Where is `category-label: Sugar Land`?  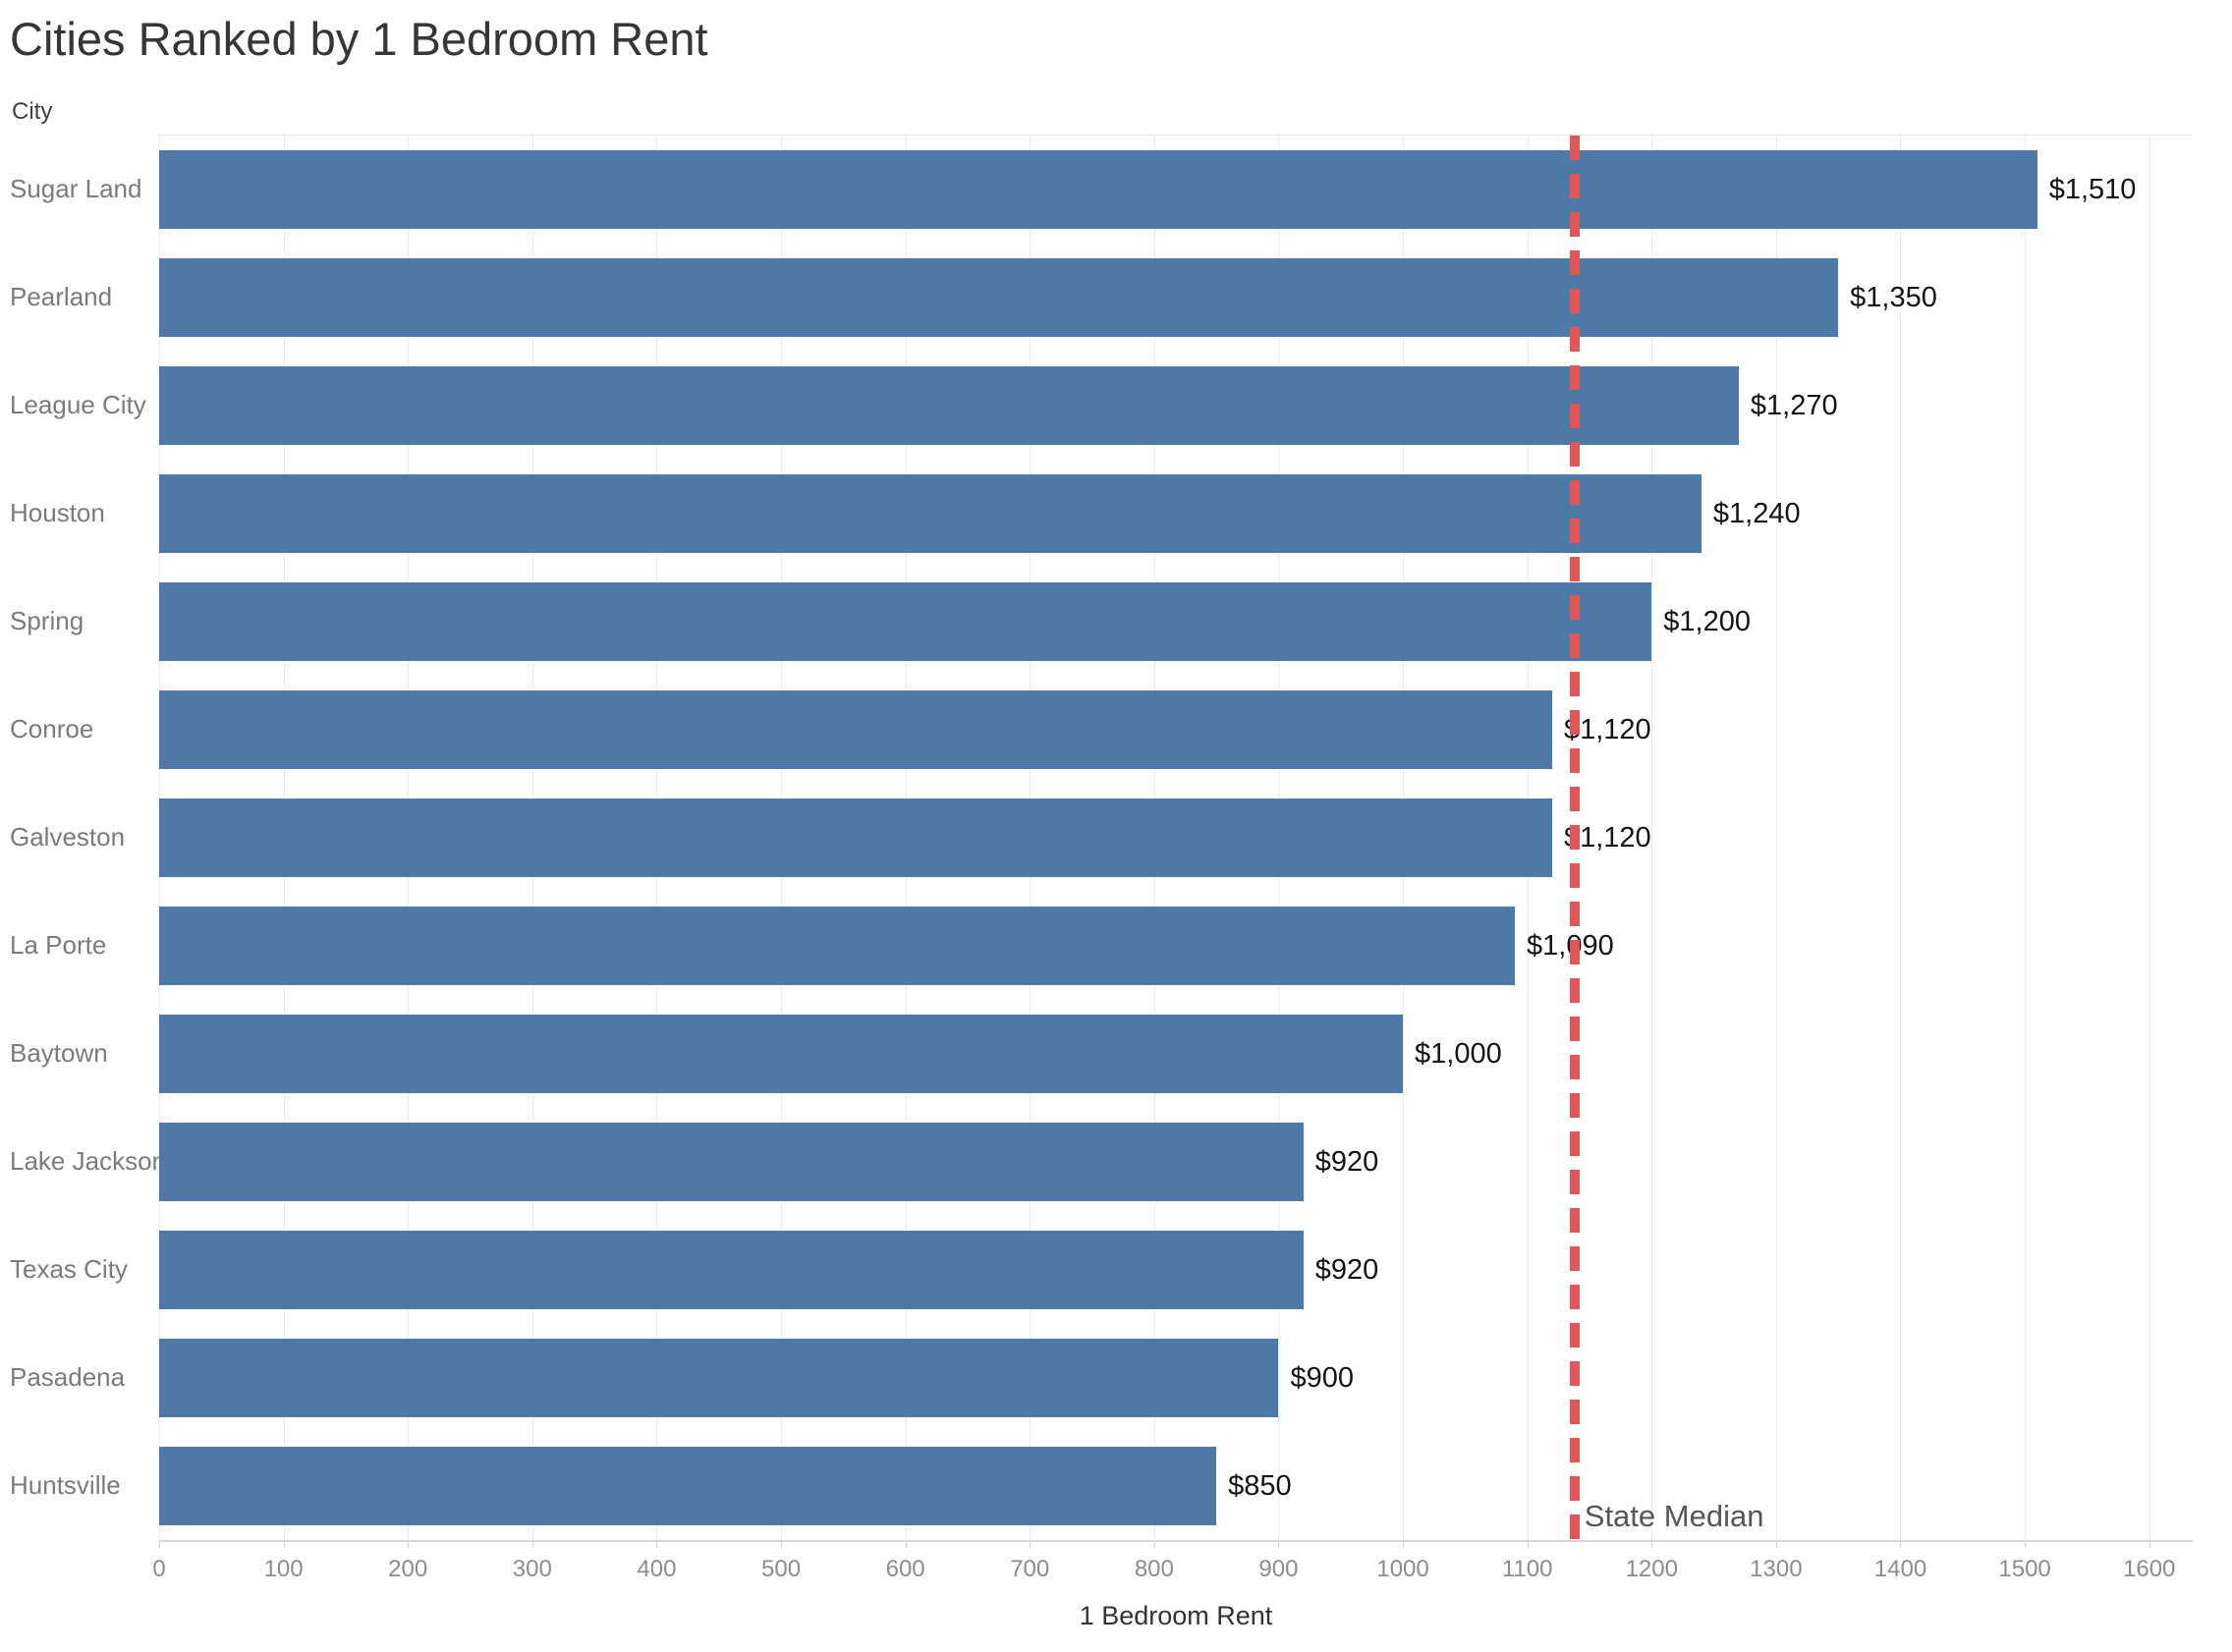 category-label: Sugar Land is located at coordinates (76, 188).